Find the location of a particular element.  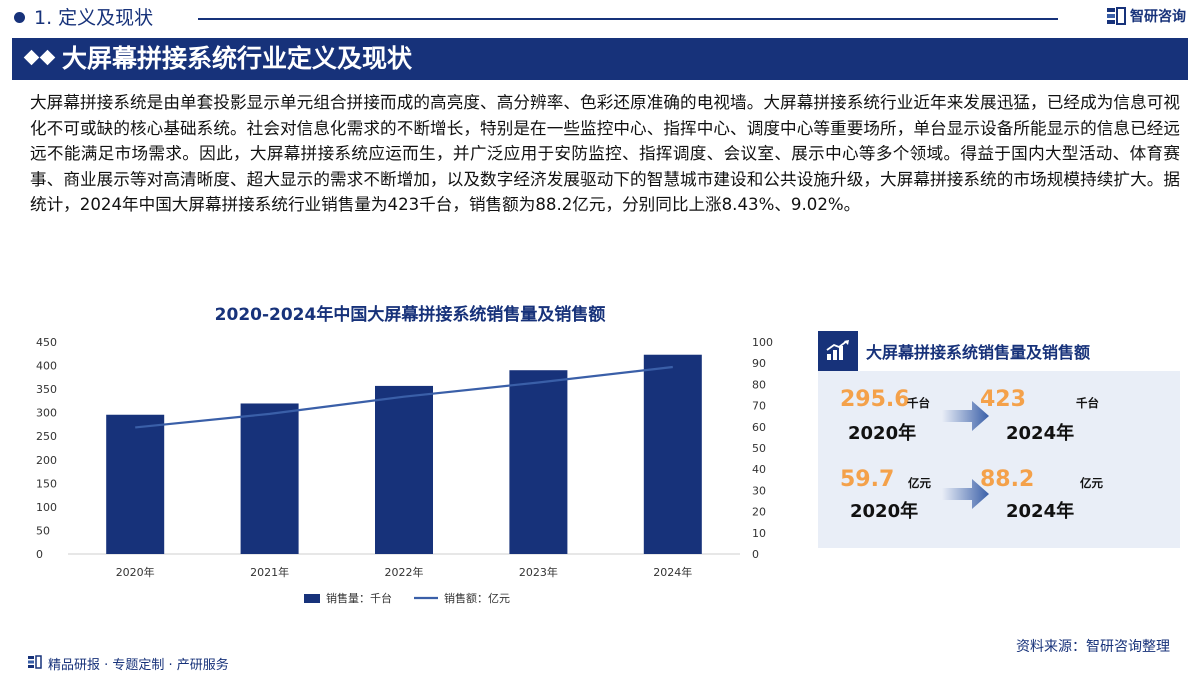

y-left-tick-label: 350 is located at coordinates (46, 389).